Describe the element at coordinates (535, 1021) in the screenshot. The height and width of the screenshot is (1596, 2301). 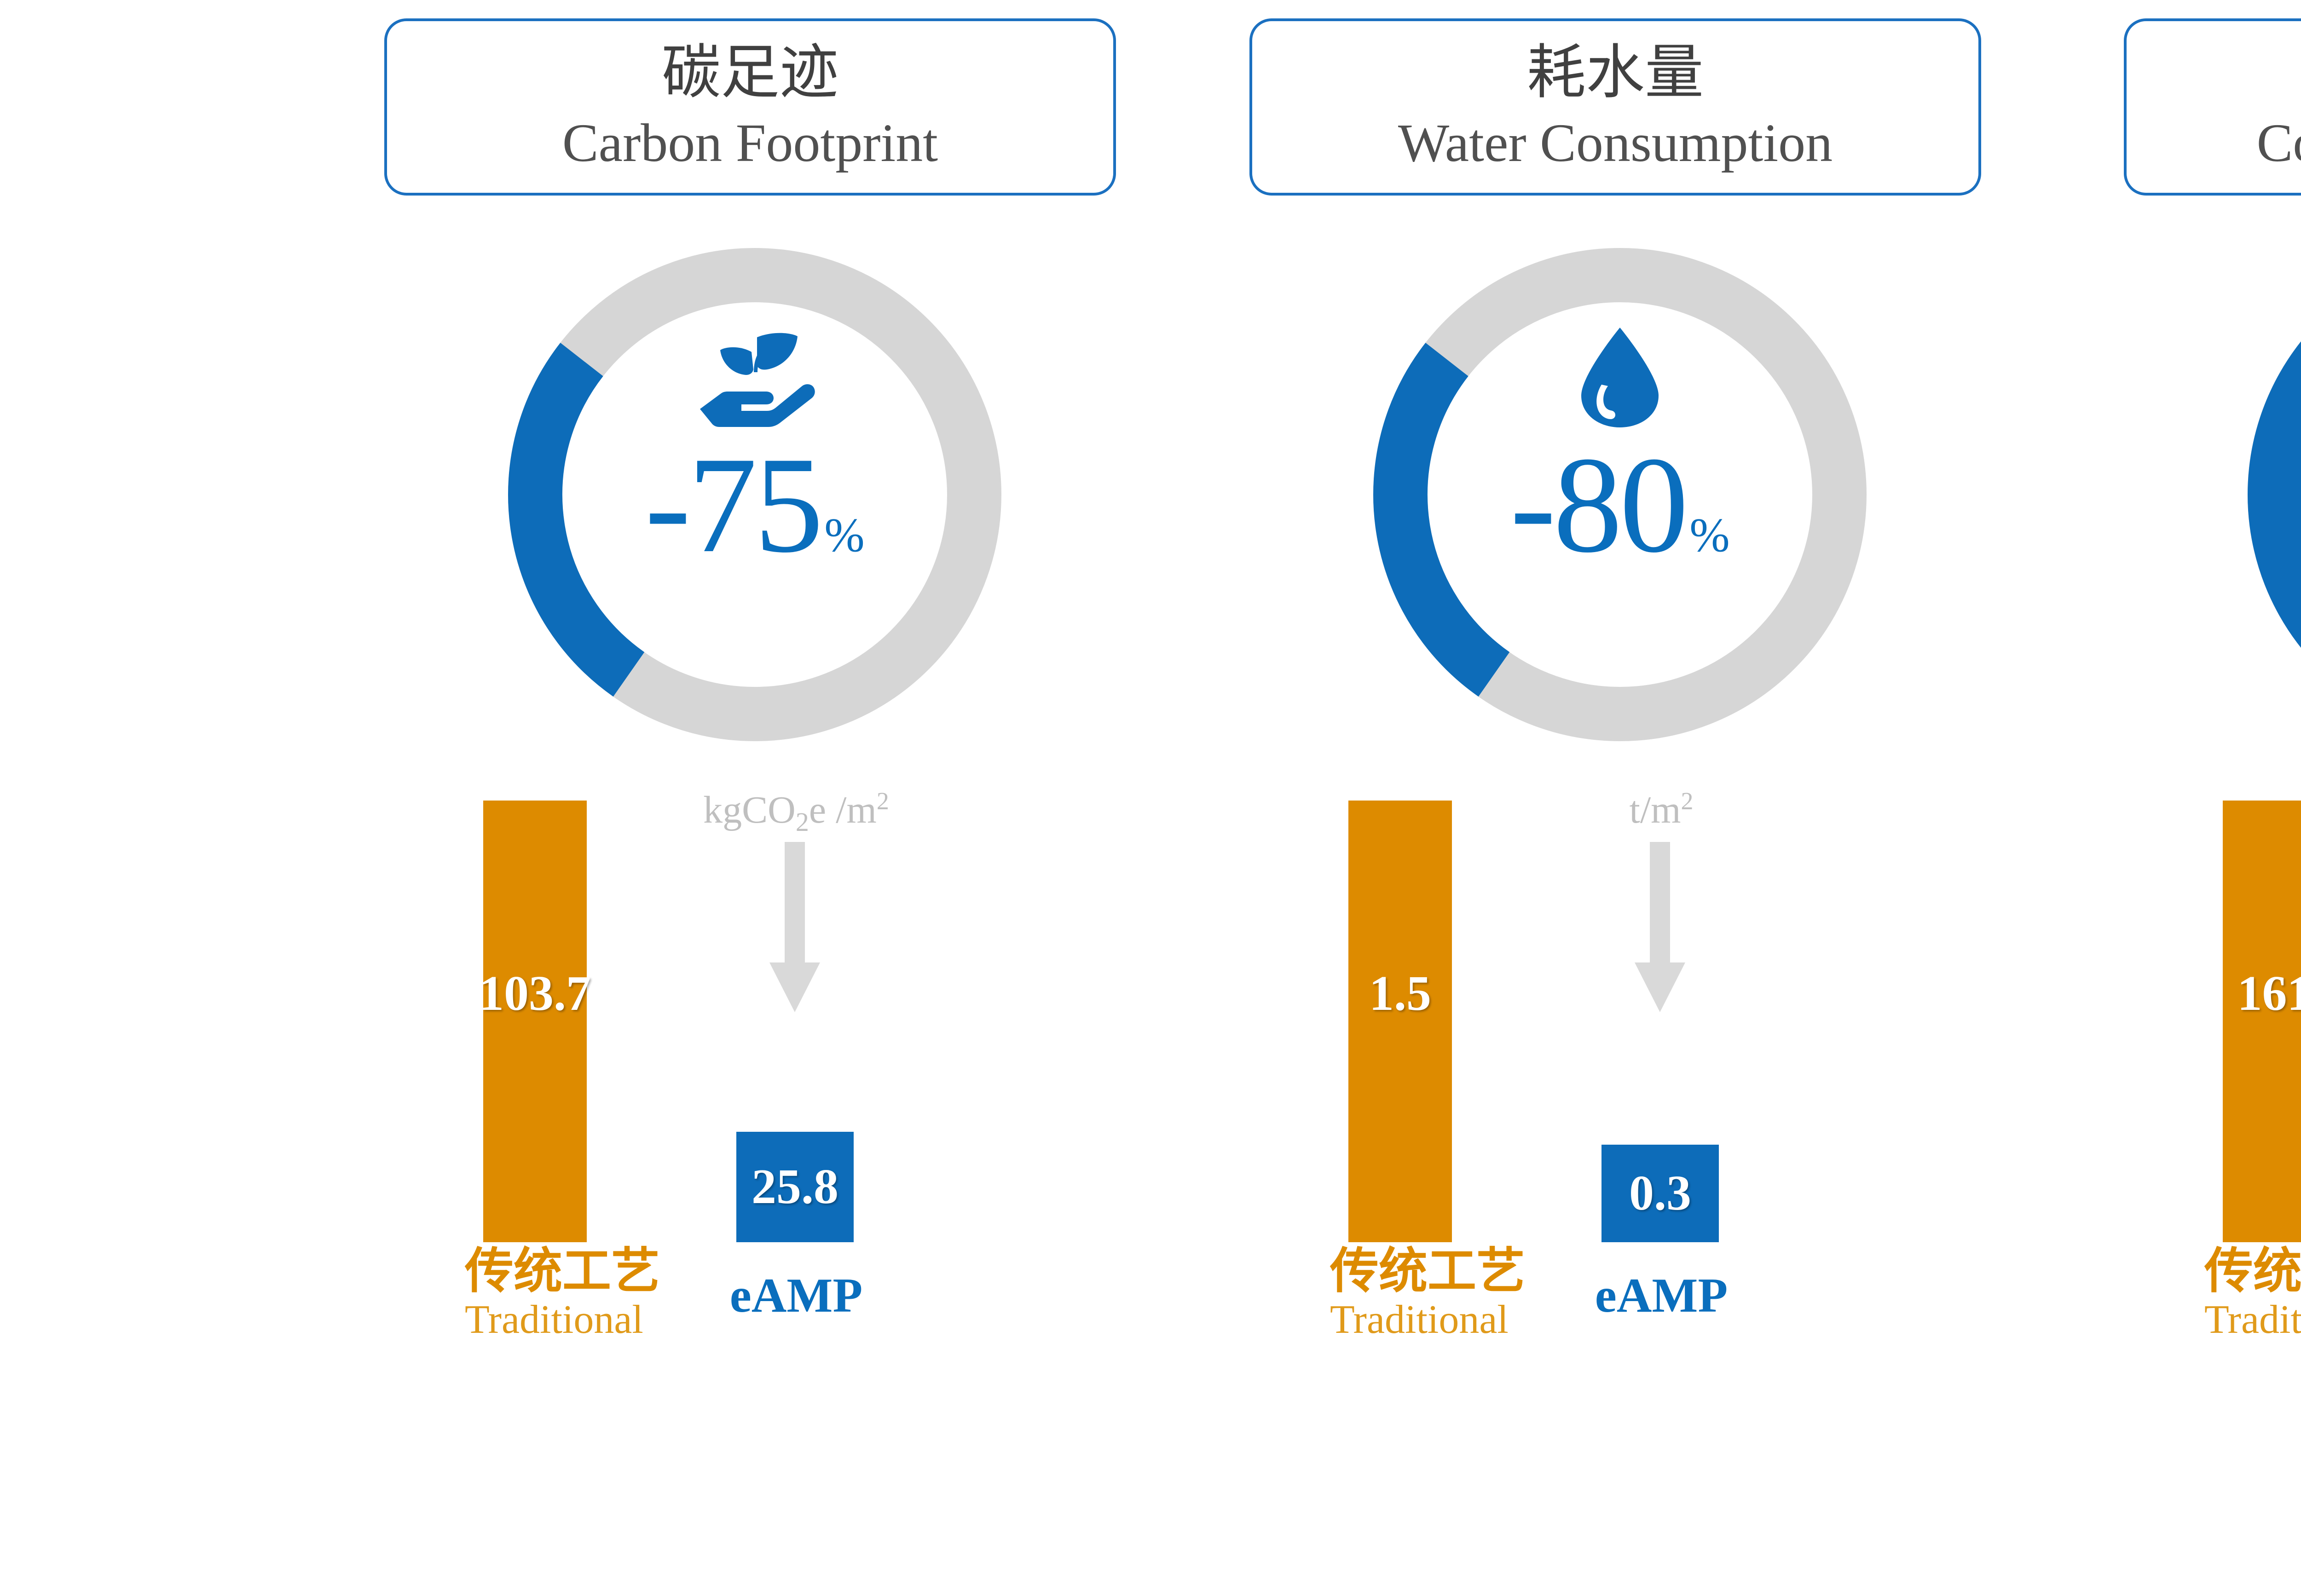
I see `bar-traditional: 103.7` at that location.